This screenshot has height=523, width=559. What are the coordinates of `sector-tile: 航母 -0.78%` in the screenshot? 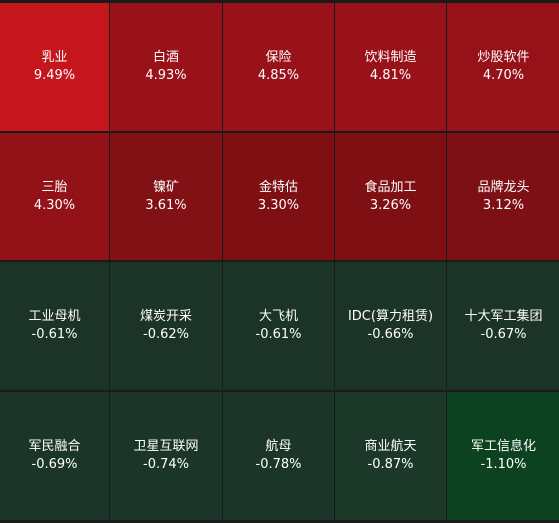 It's located at (278, 456).